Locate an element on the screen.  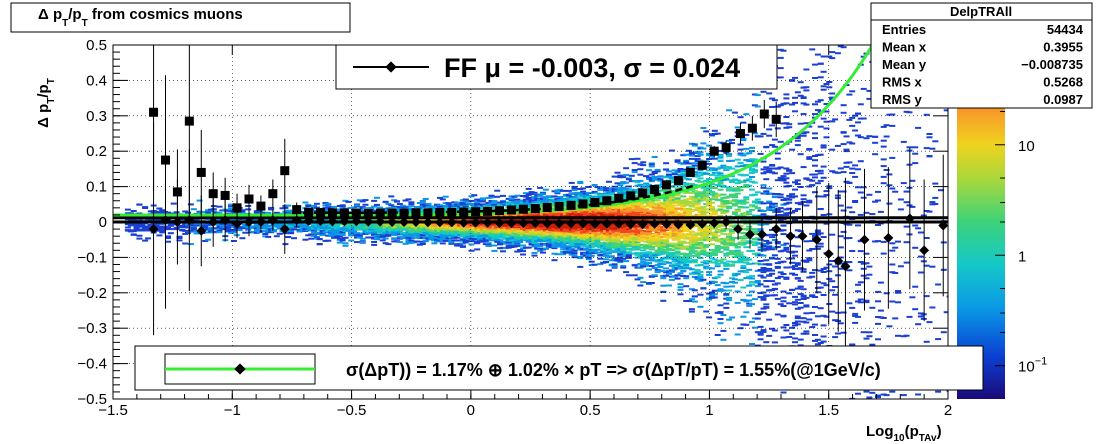
title-frame is located at coordinates (180, 17).